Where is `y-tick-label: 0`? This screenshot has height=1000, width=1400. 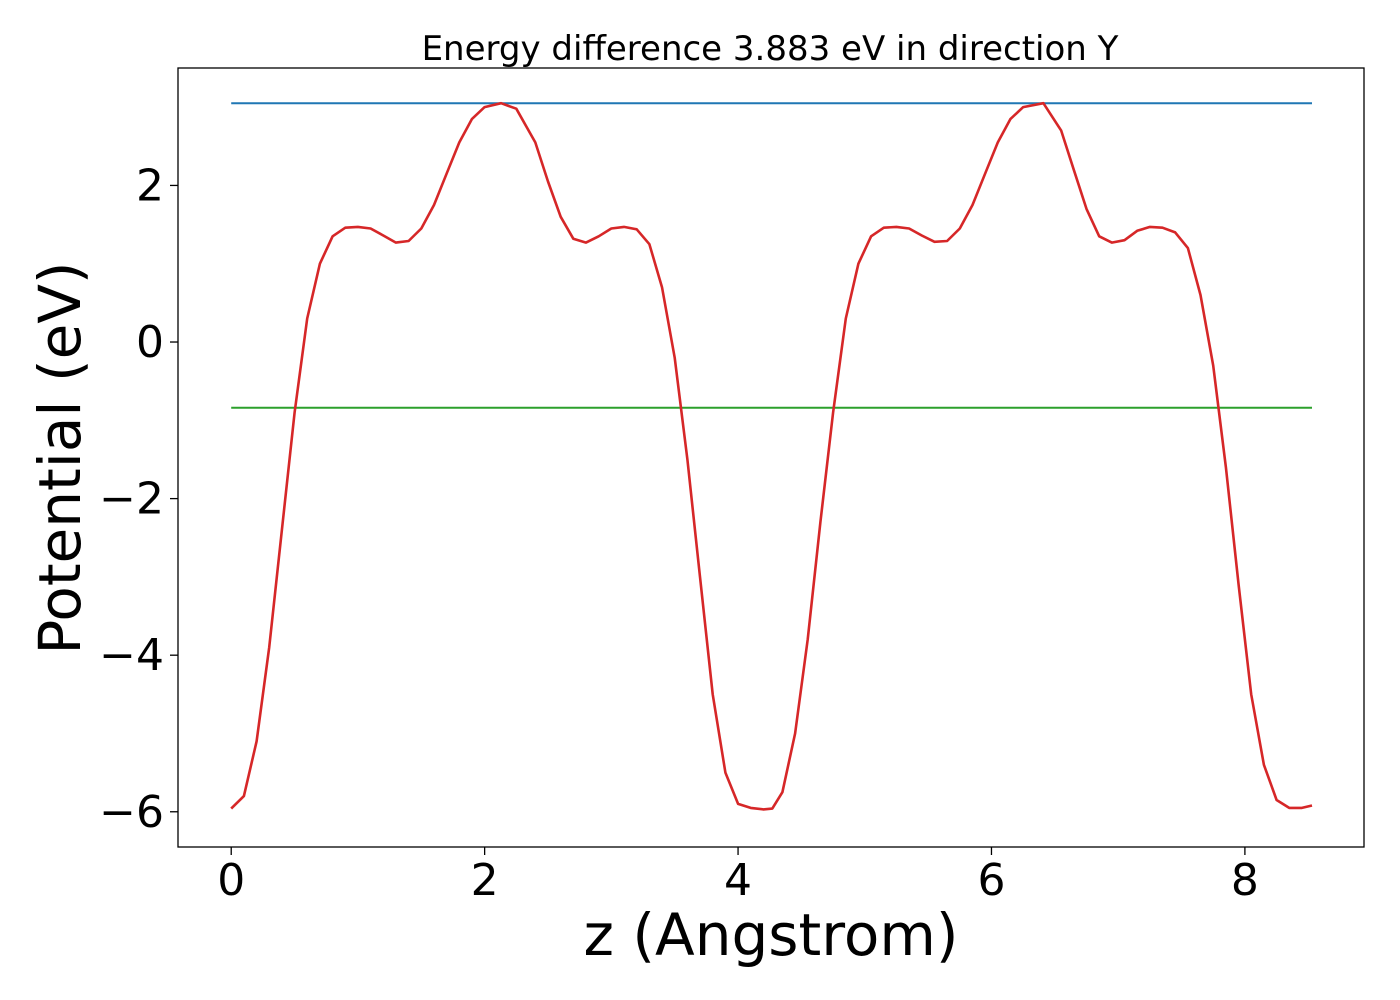
y-tick-label: 0 is located at coordinates (150, 342).